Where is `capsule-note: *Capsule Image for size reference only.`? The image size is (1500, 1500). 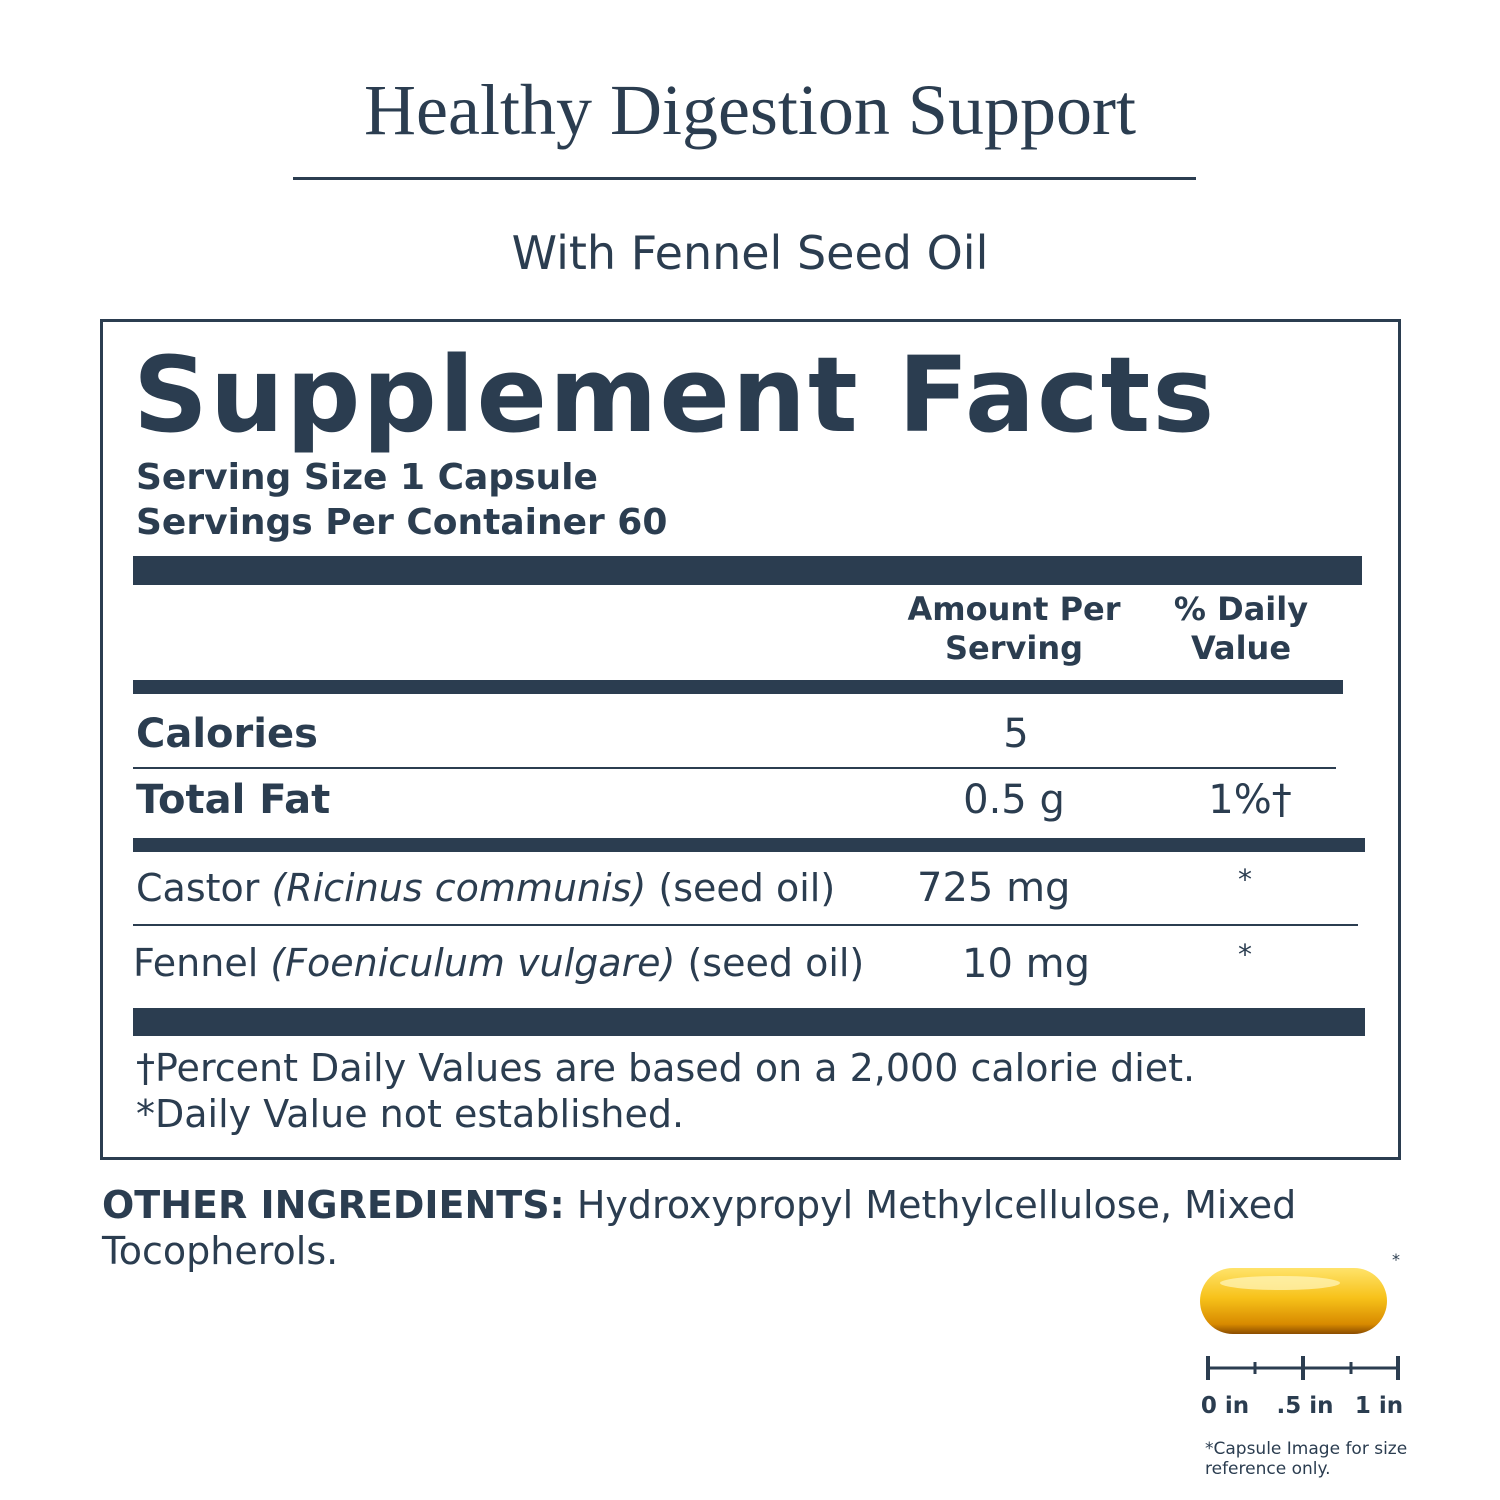
capsule-note: *Capsule Image for size reference only. is located at coordinates (1306, 1459).